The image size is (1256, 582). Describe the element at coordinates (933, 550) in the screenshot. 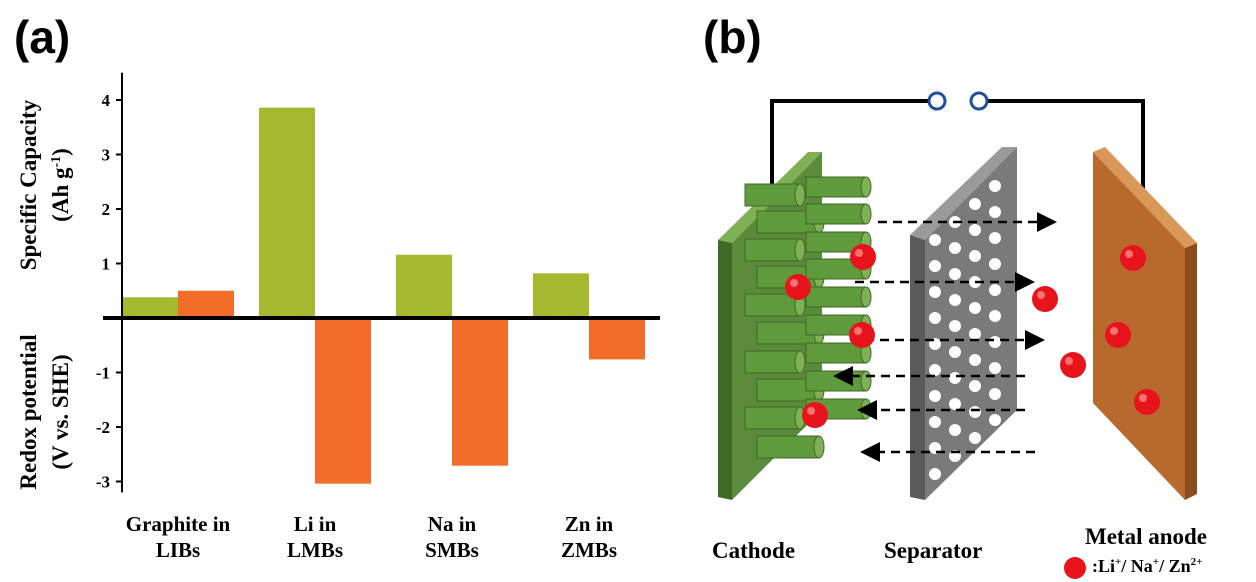

I see `separator-label: Separator` at that location.